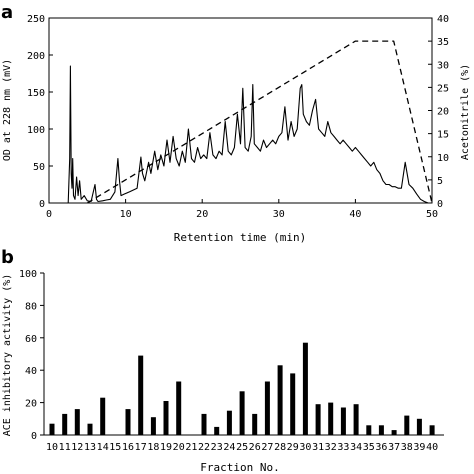 The width and height of the screenshot is (474, 474). Describe the element at coordinates (419, 447) in the screenshot. I see `x-tick-label: 39` at that location.